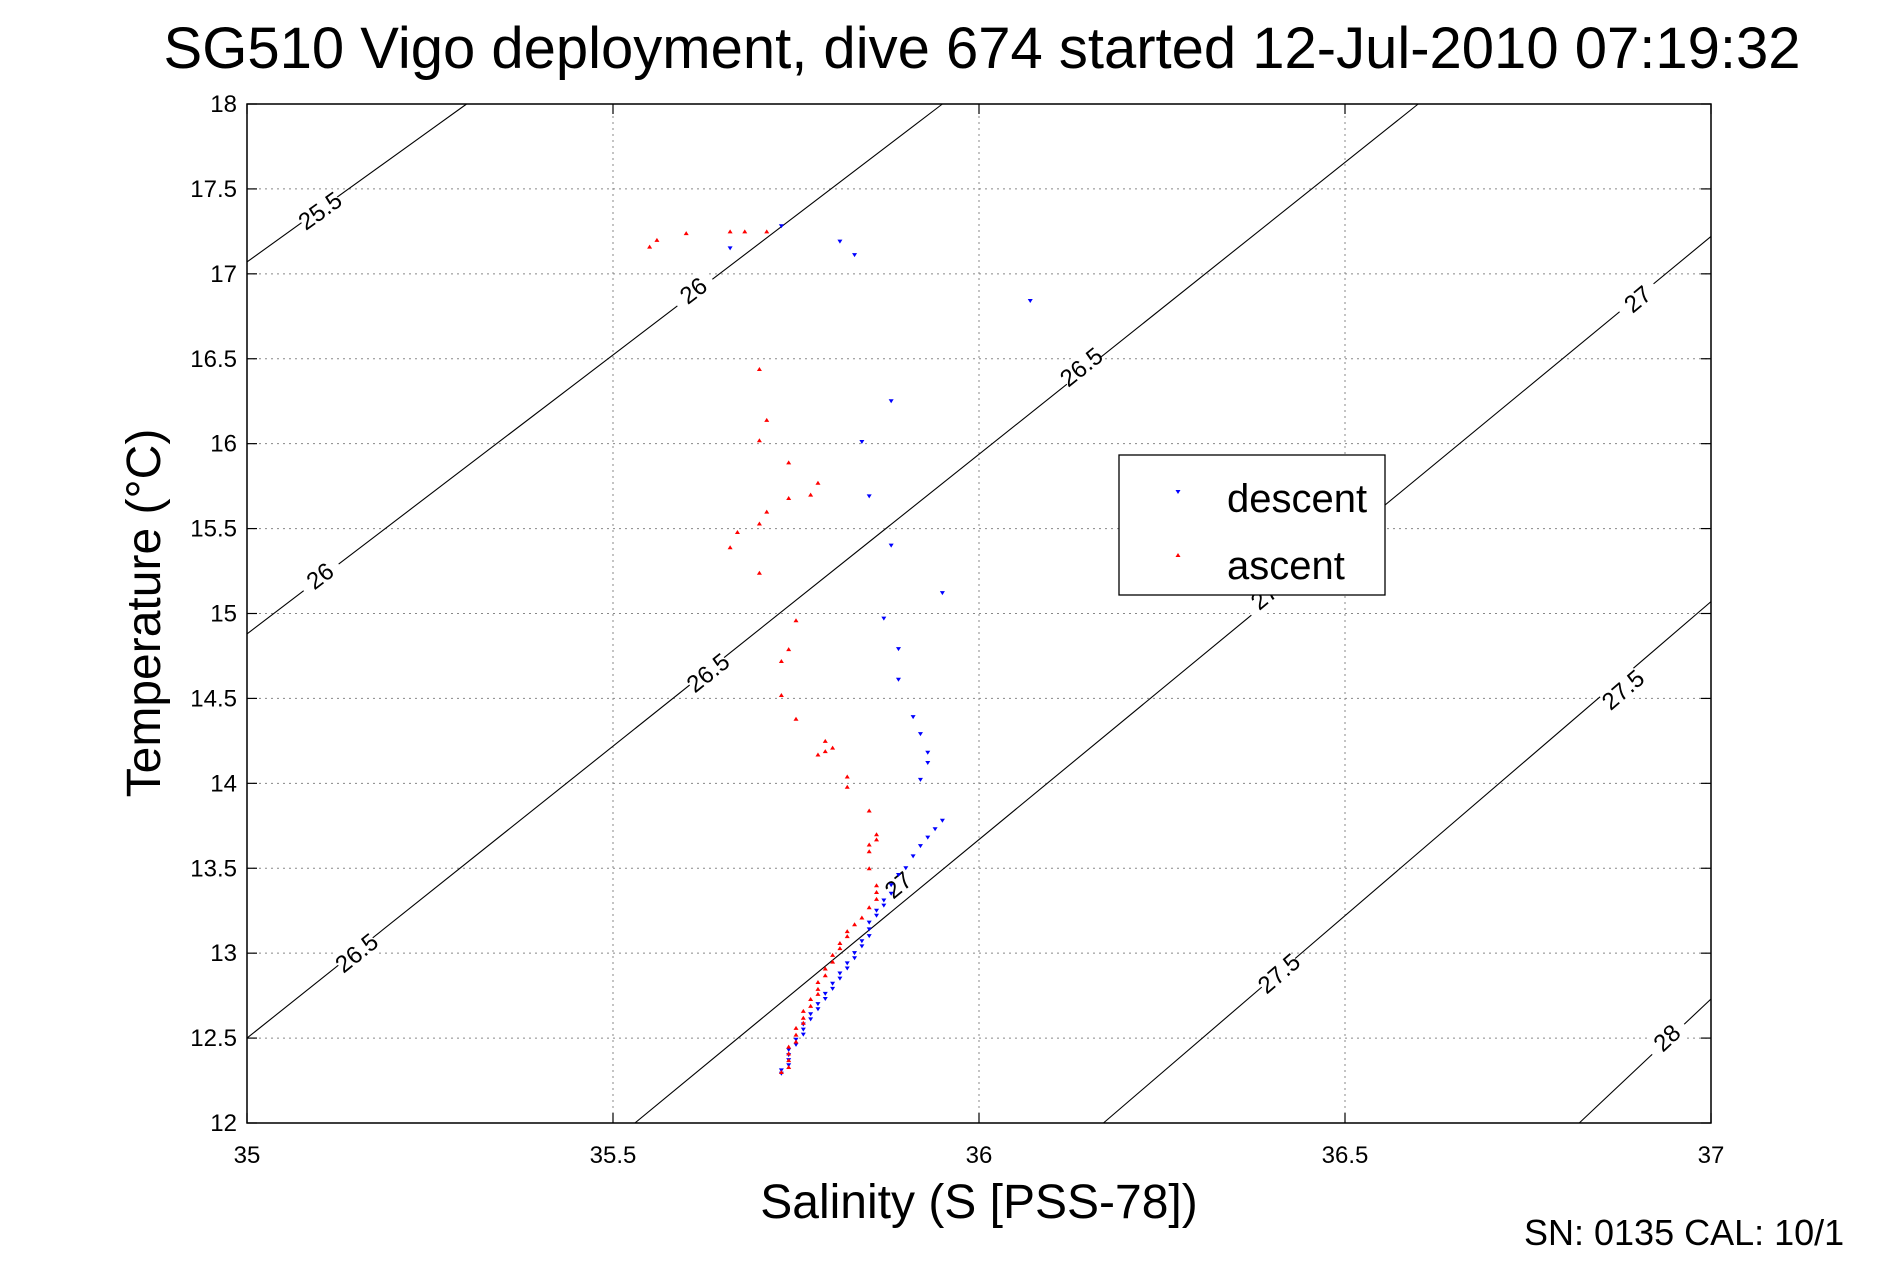  What do you see at coordinates (1345, 1155) in the screenshot?
I see `x-tick-label: 36.5` at bounding box center [1345, 1155].